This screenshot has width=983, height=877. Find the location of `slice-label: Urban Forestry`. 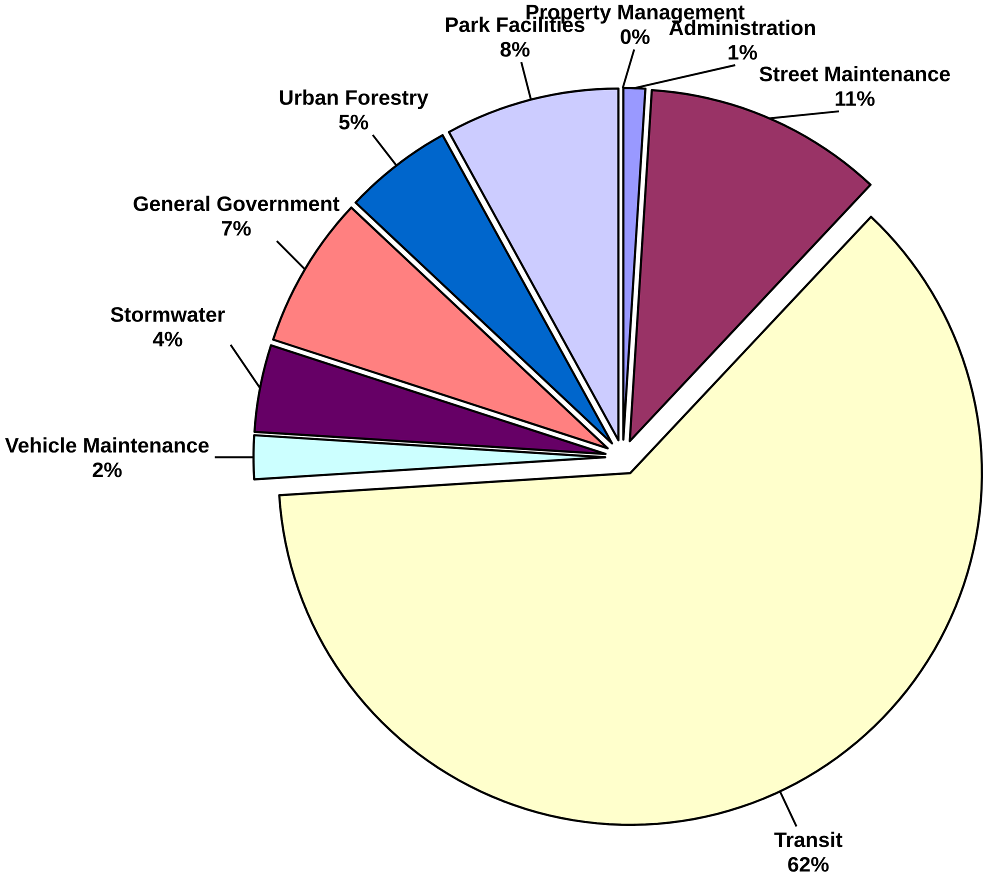

slice-label: Urban Forestry is located at coordinates (354, 100).